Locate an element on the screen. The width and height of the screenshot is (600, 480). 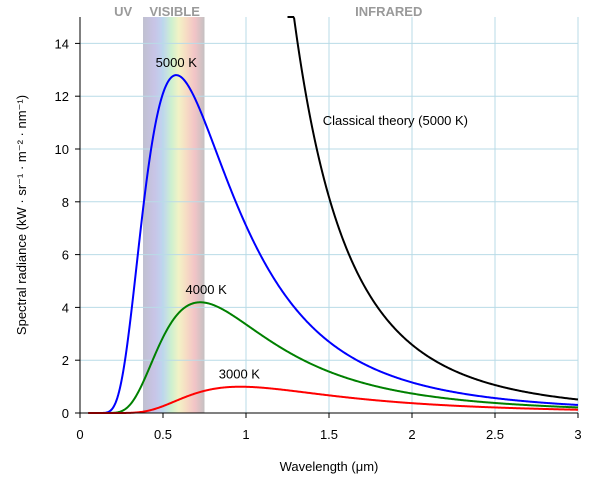
x-axis-title: Wavelength (μm) is located at coordinates (329, 466).